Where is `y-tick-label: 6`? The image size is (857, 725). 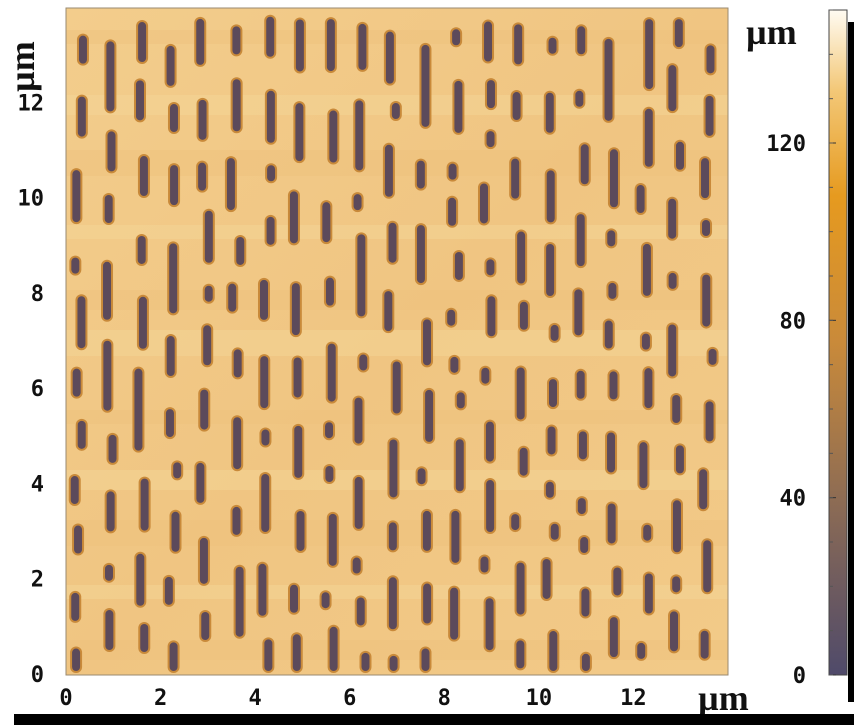
y-tick-label: 6 is located at coordinates (37, 389).